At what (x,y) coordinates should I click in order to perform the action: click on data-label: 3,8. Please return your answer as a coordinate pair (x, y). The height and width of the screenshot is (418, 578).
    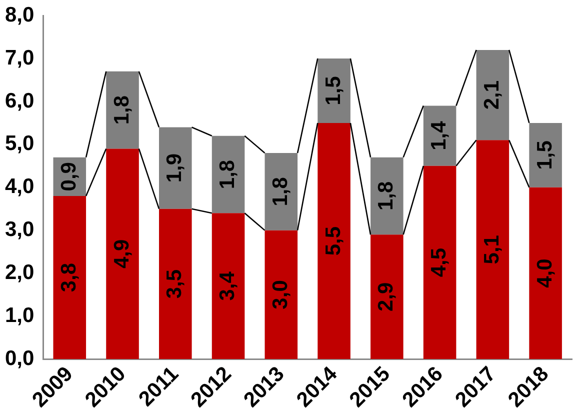
    Looking at the image, I should click on (68, 277).